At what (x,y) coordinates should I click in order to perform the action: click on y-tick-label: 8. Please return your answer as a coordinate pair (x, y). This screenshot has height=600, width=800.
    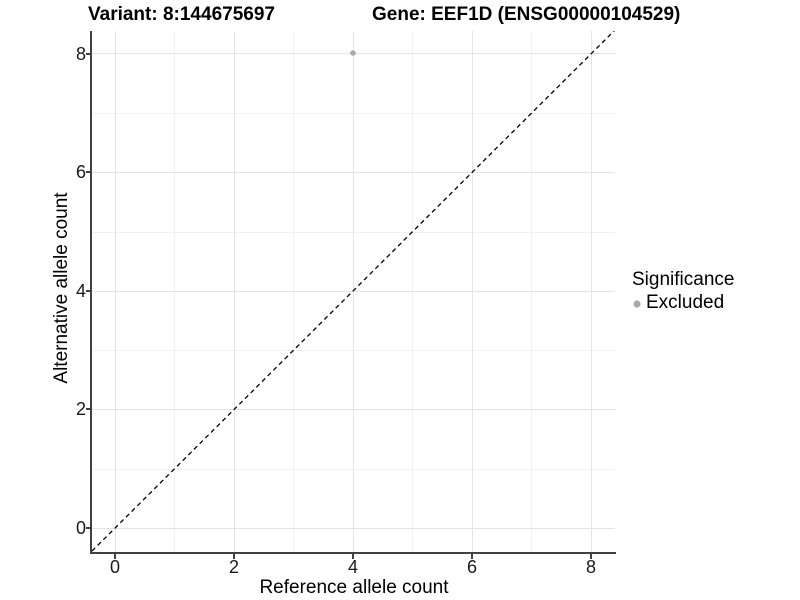
    Looking at the image, I should click on (80, 54).